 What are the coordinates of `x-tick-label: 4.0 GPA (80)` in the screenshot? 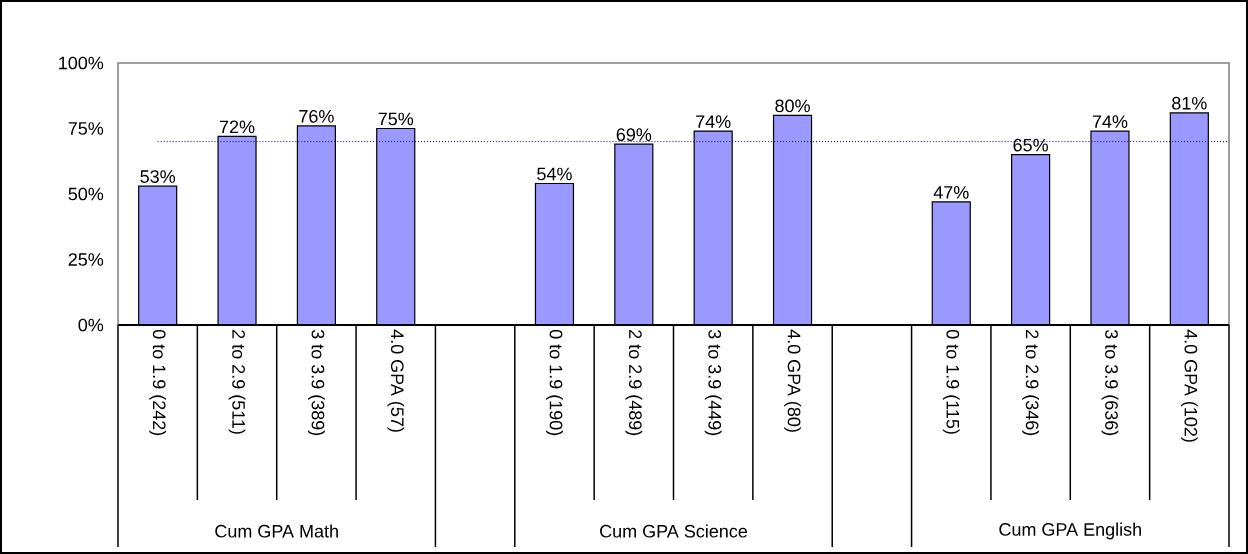 It's located at (792, 380).